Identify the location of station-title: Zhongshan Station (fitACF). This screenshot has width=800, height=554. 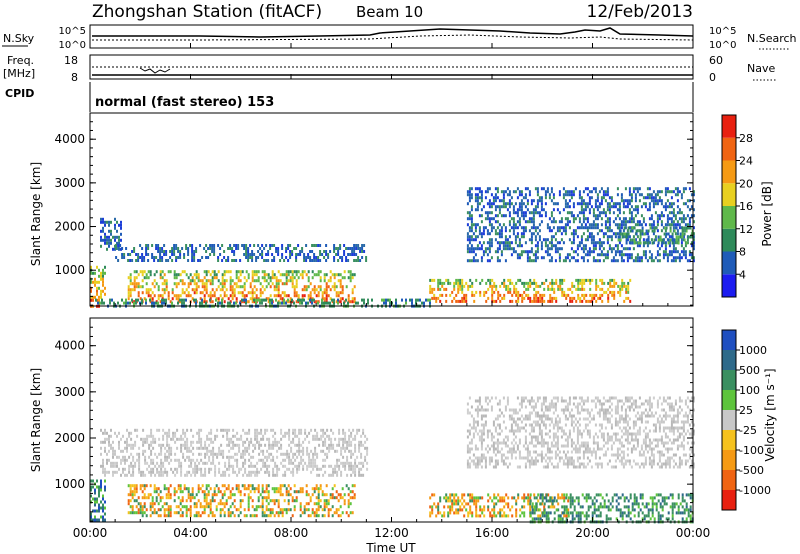
(207, 12).